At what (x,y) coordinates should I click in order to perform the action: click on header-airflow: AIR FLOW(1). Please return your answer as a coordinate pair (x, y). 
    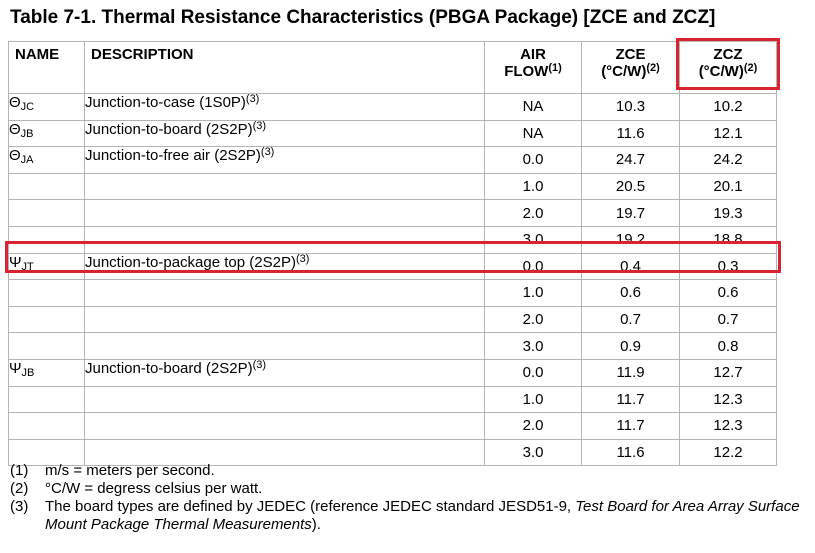
    Looking at the image, I should click on (533, 67).